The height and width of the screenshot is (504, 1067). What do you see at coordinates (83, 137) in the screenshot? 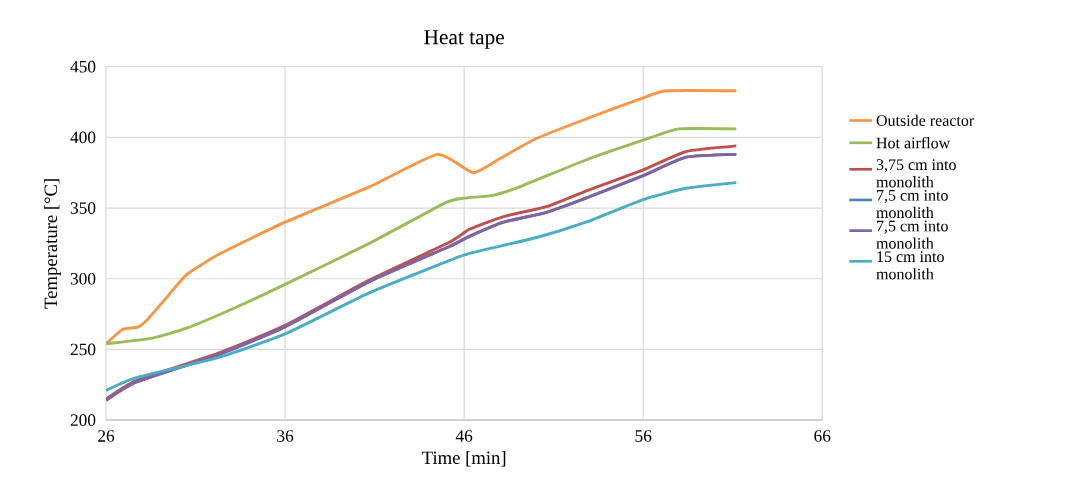
I see `y-tick-label: 400` at bounding box center [83, 137].